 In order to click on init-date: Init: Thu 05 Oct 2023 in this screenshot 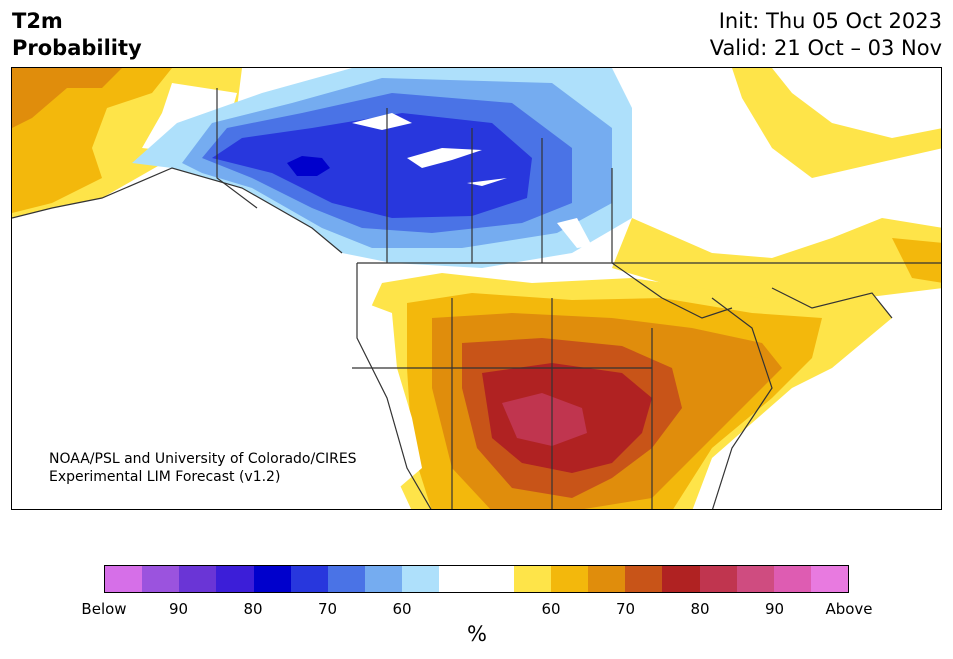, I will do `click(830, 21)`.